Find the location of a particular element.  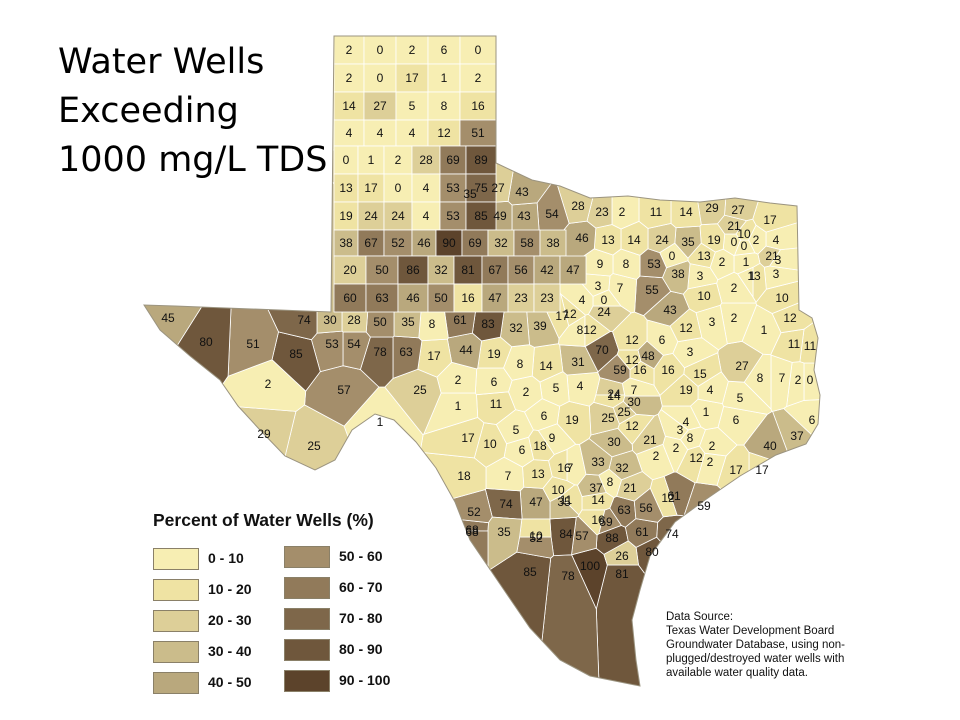

county-value-label: 55 is located at coordinates (652, 290).